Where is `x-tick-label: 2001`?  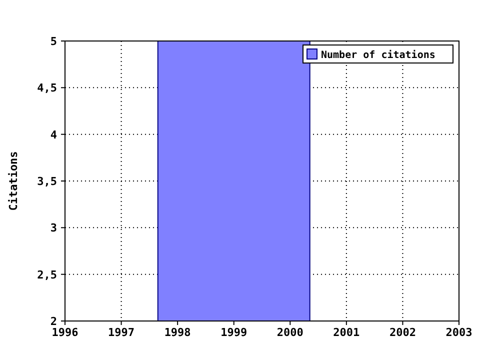 x-tick-label: 2001 is located at coordinates (346, 332).